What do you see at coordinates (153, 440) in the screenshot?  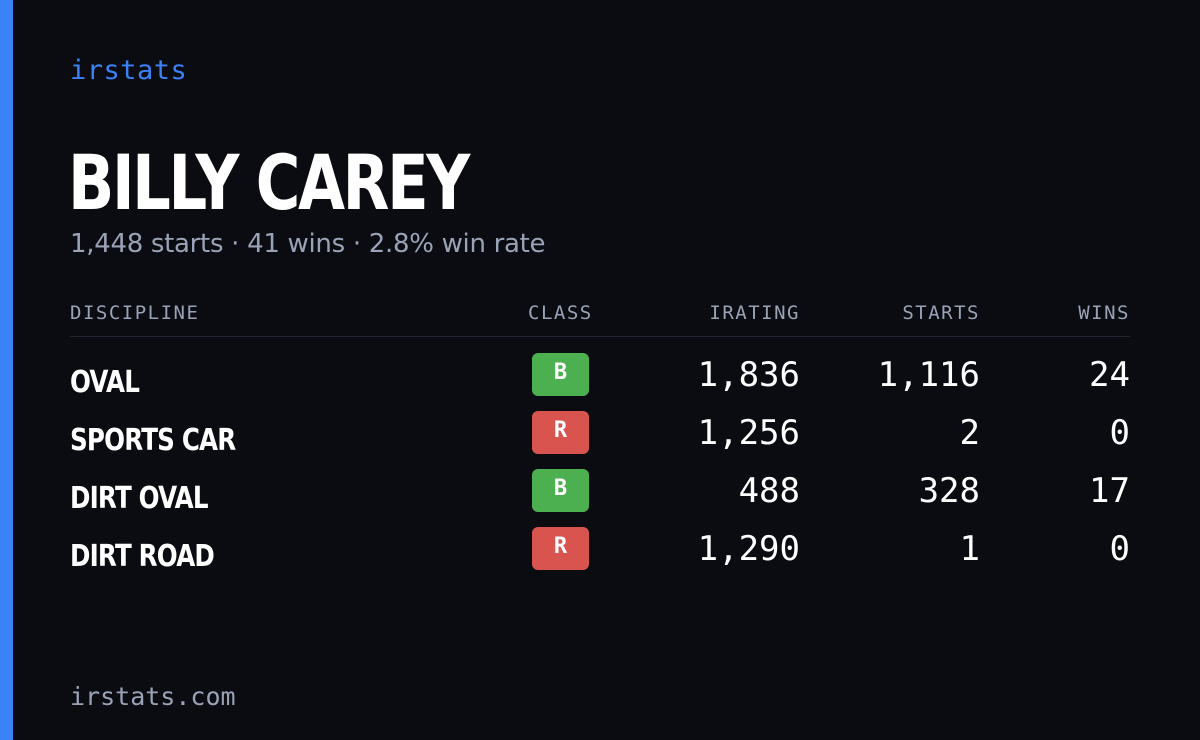 I see `discipline-cell: SPORTS CAR` at bounding box center [153, 440].